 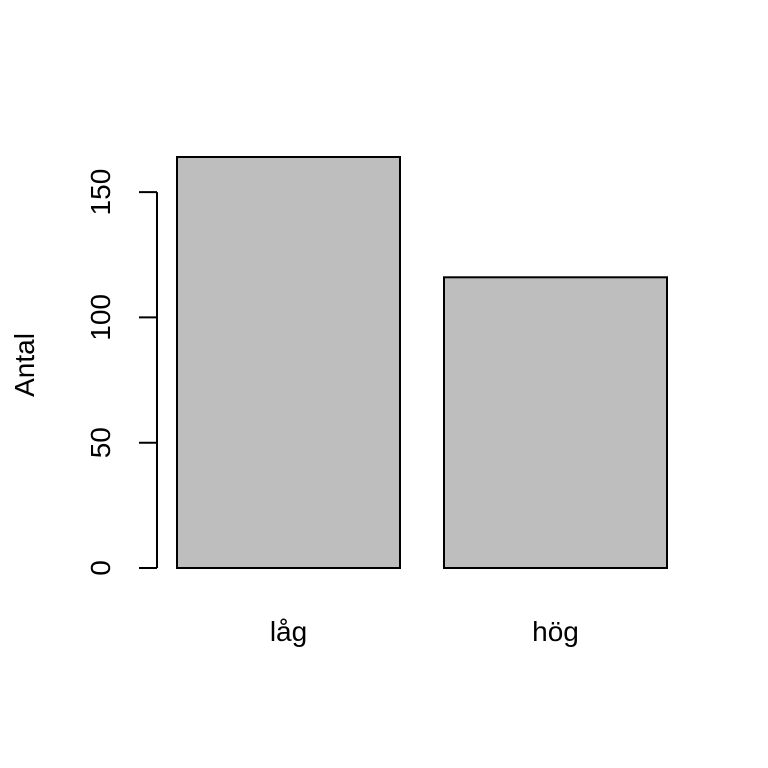 I want to click on category-label-1: hög, so click(x=555, y=631).